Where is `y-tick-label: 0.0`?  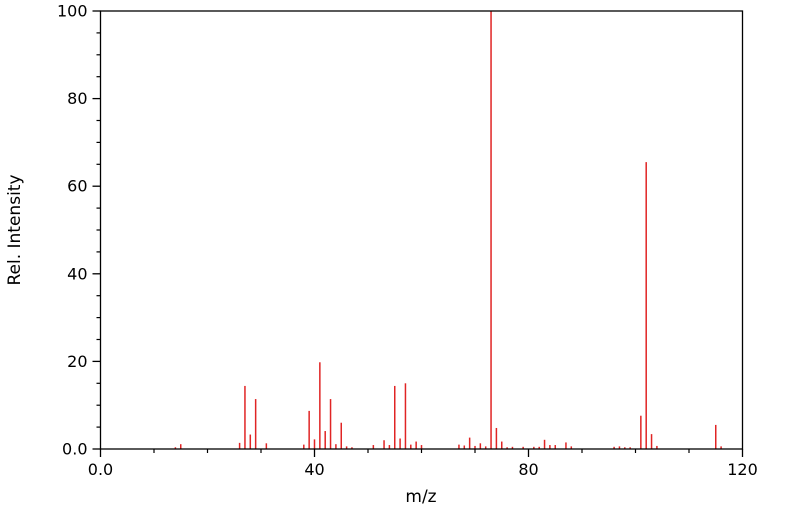
y-tick-label: 0.0 is located at coordinates (74, 449).